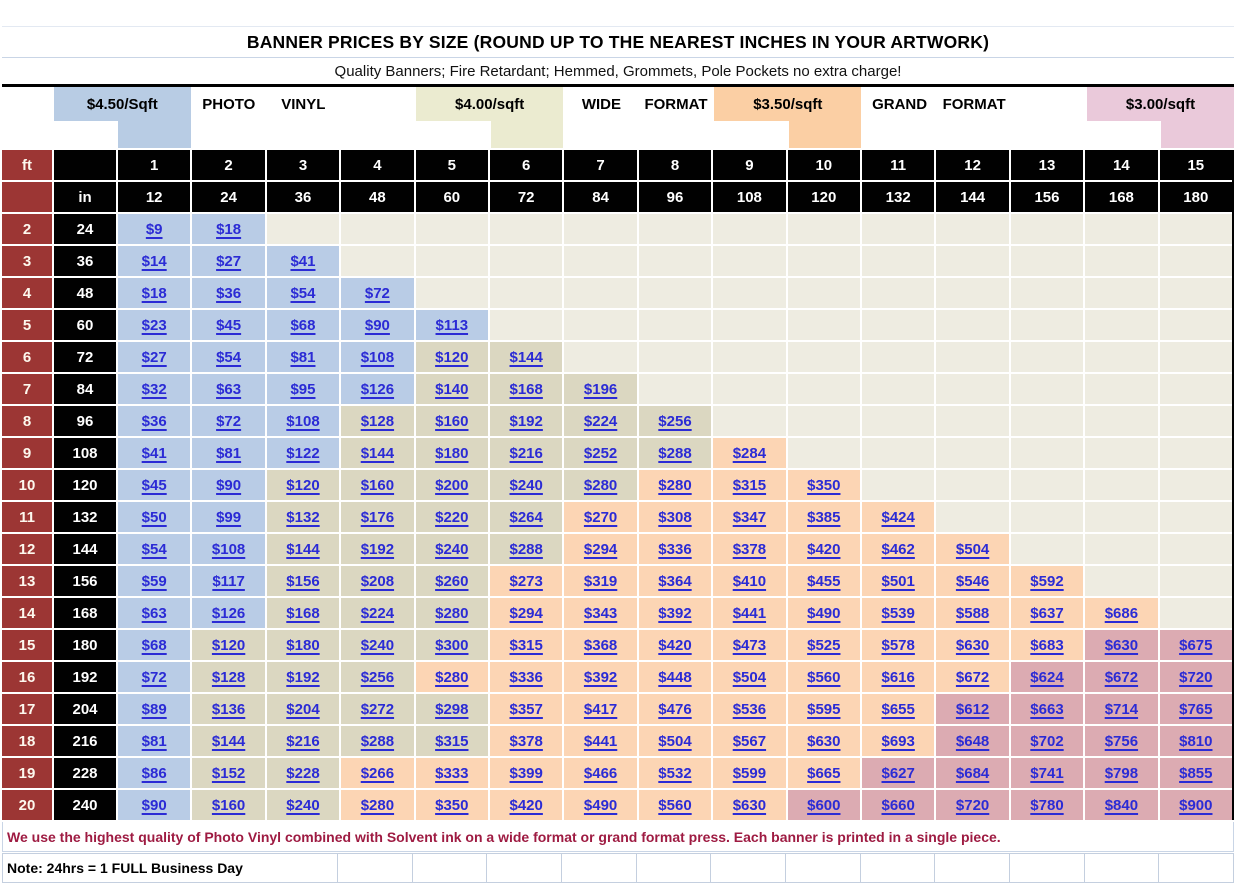 This screenshot has width=1236, height=892. I want to click on price-link: $672, so click(972, 677).